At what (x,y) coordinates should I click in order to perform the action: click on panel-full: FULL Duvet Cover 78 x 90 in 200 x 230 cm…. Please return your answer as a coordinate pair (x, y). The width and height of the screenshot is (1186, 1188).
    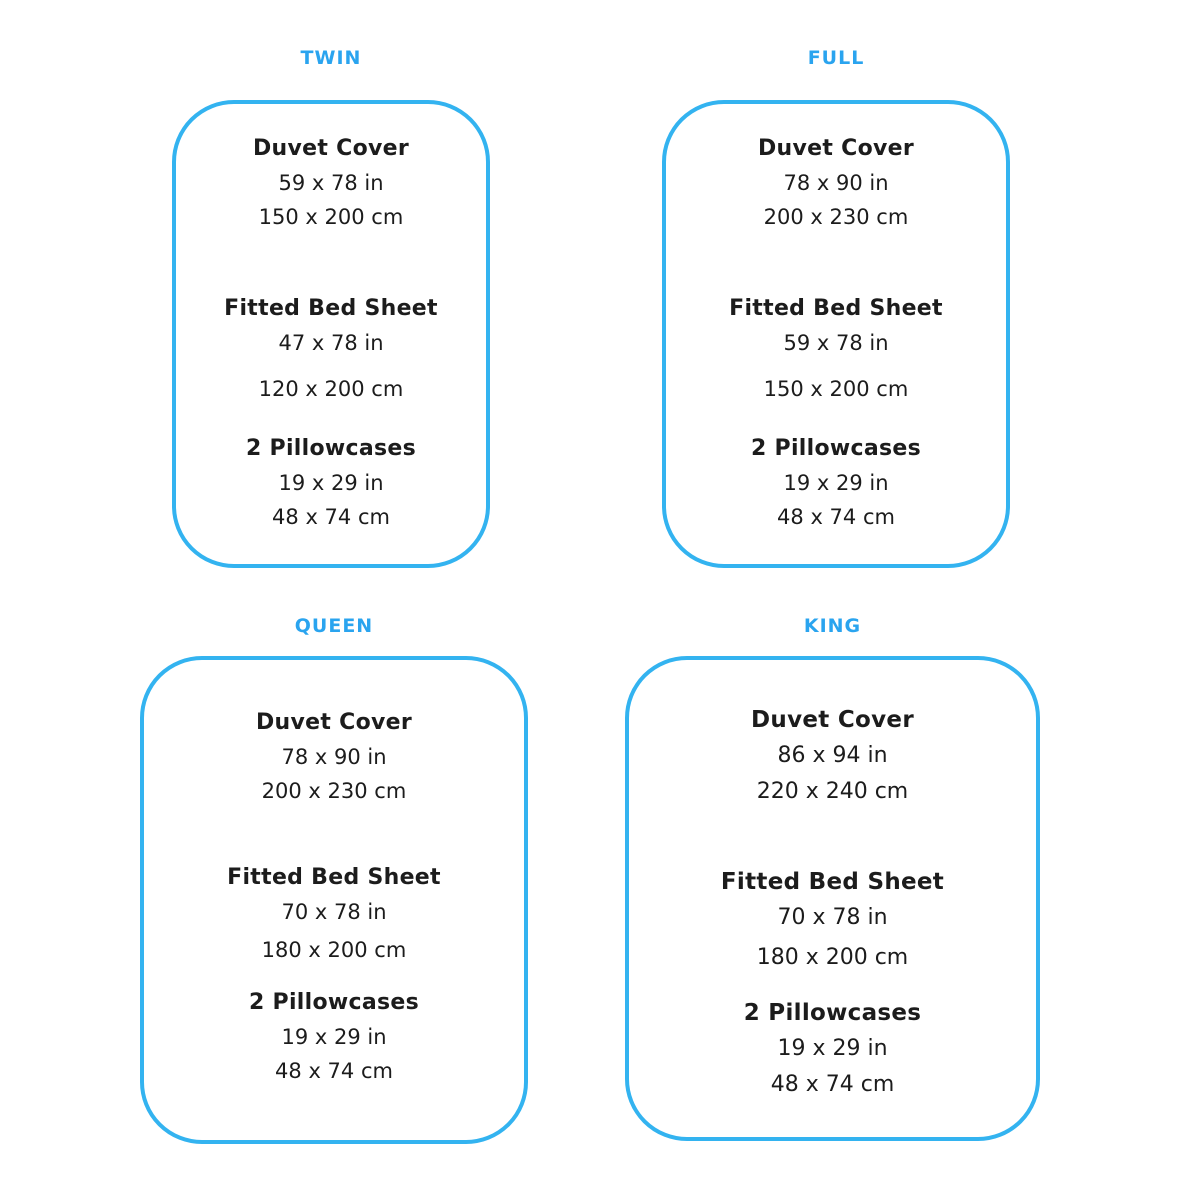
    Looking at the image, I should click on (836, 307).